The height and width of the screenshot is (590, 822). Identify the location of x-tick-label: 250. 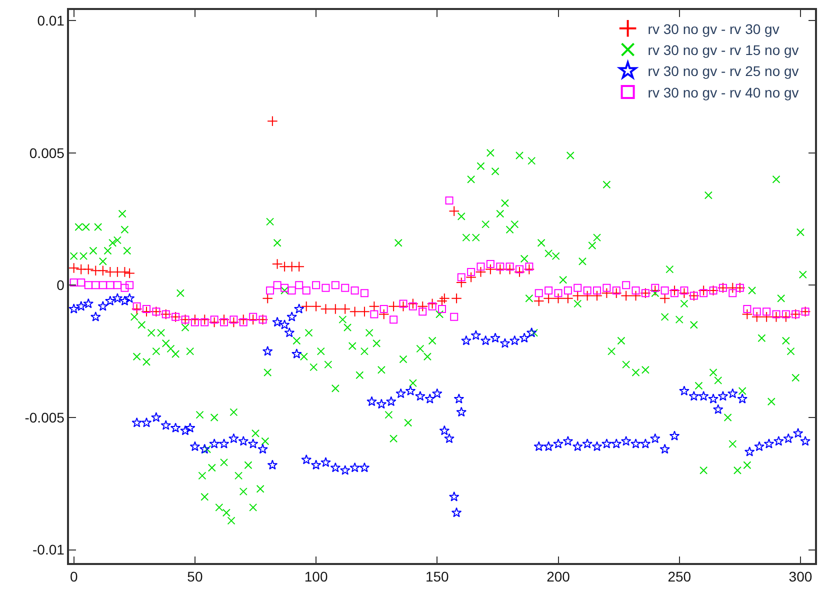
(680, 576).